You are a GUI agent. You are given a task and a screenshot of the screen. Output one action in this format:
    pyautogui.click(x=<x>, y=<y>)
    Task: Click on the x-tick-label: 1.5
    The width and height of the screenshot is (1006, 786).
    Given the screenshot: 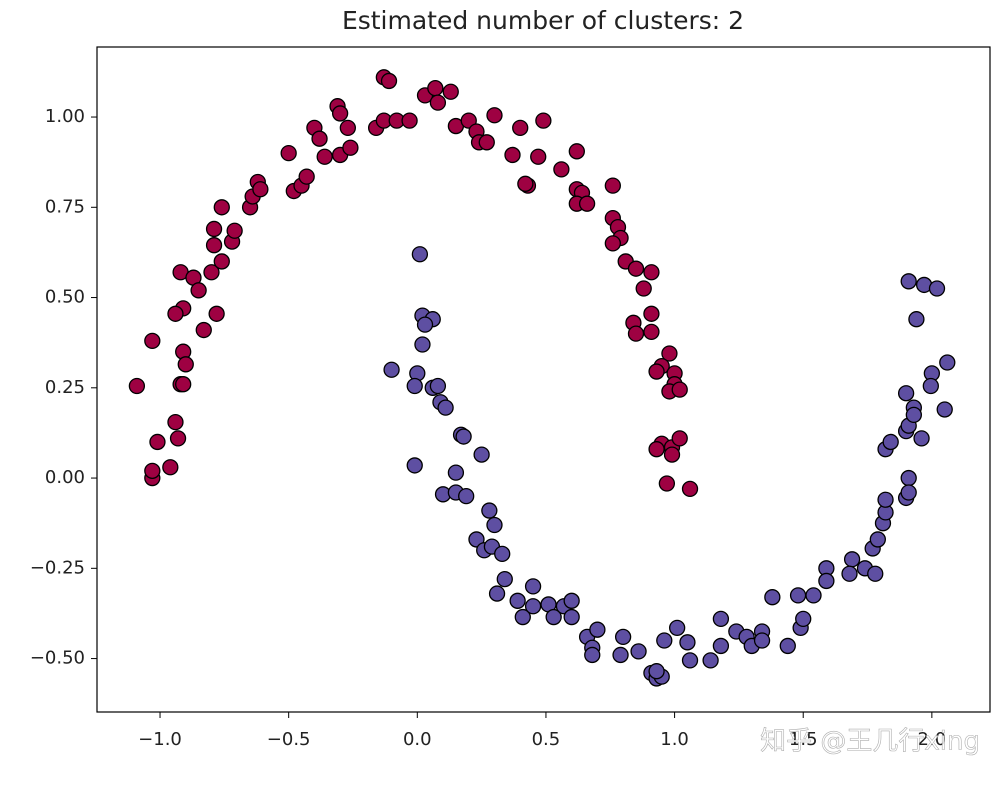 What is the action you would take?
    pyautogui.click(x=803, y=739)
    